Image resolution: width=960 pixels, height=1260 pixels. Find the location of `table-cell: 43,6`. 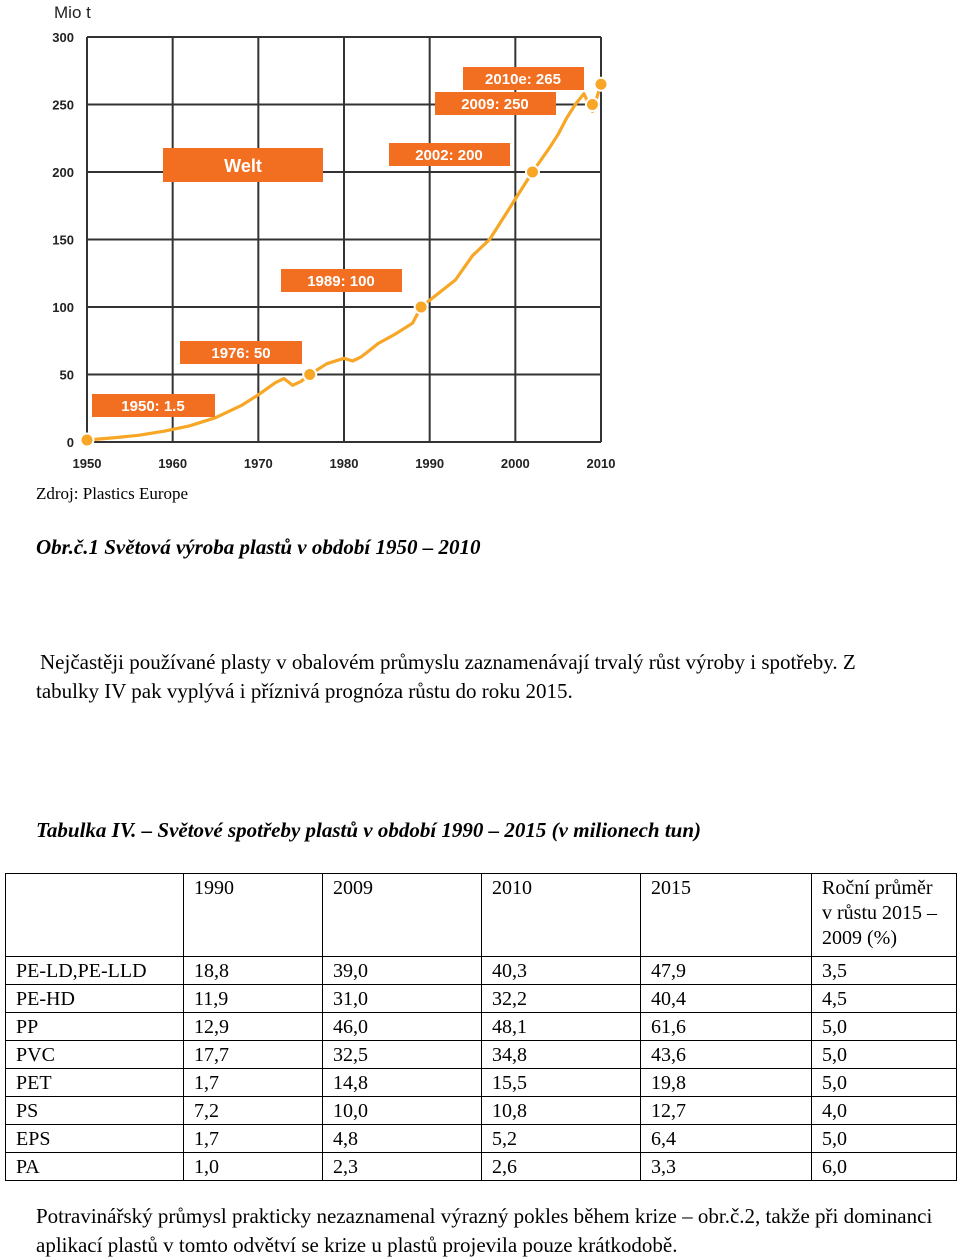

table-cell: 43,6 is located at coordinates (726, 1054).